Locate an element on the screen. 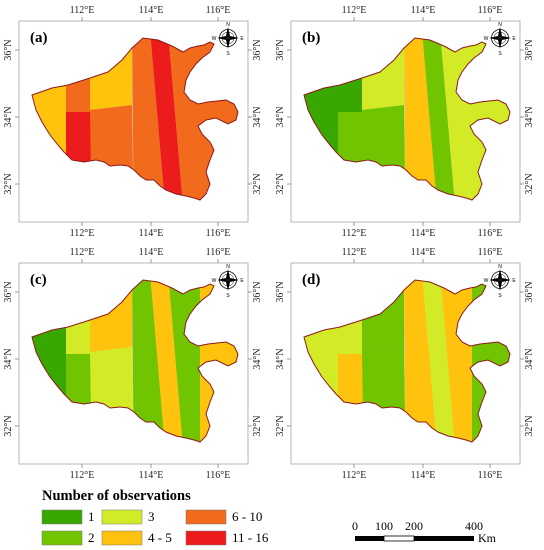 The image size is (544, 550). panel-label: (c) is located at coordinates (38, 280).